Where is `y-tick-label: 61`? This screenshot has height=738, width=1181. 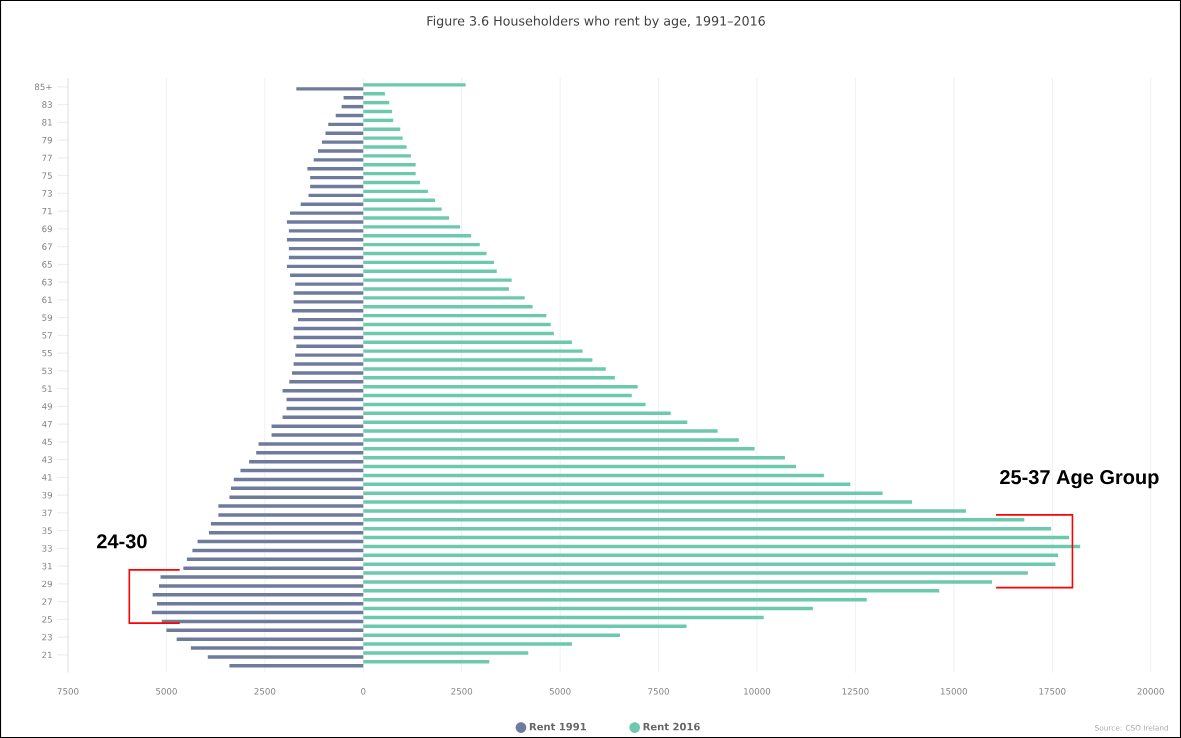 y-tick-label: 61 is located at coordinates (47, 300).